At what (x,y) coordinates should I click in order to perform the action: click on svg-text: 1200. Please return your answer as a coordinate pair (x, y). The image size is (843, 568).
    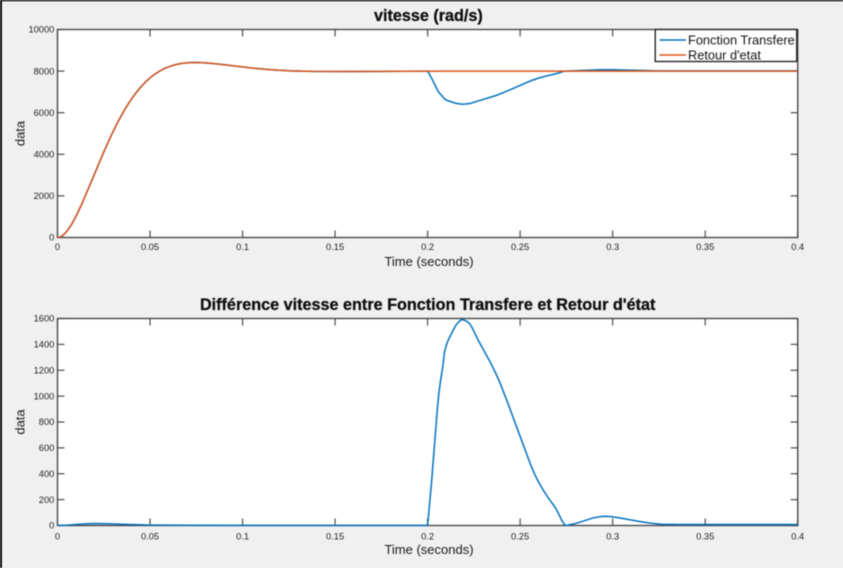
    Looking at the image, I should click on (44, 370).